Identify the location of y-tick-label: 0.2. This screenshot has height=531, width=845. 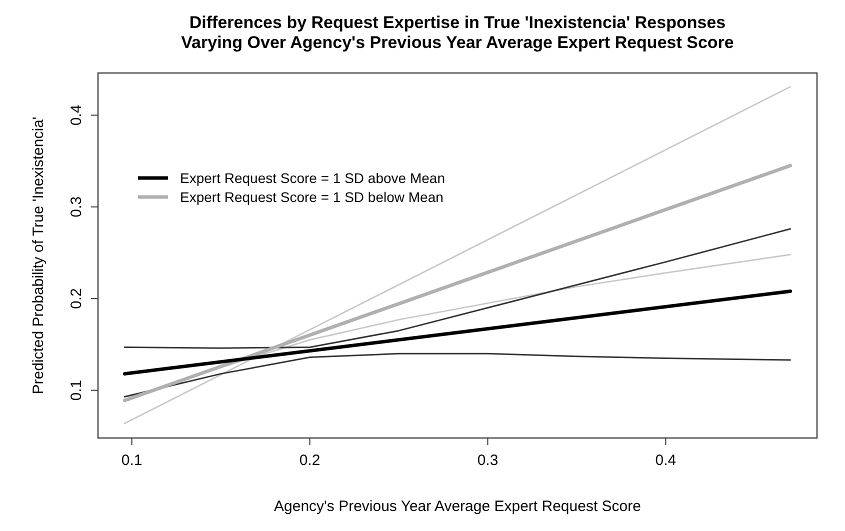
(76, 299).